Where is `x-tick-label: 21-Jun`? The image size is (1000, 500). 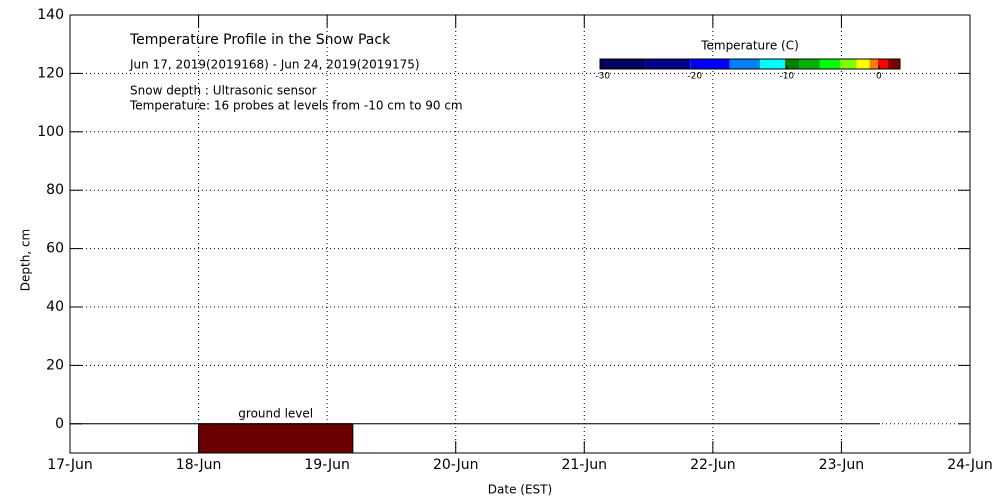 x-tick-label: 21-Jun is located at coordinates (585, 465).